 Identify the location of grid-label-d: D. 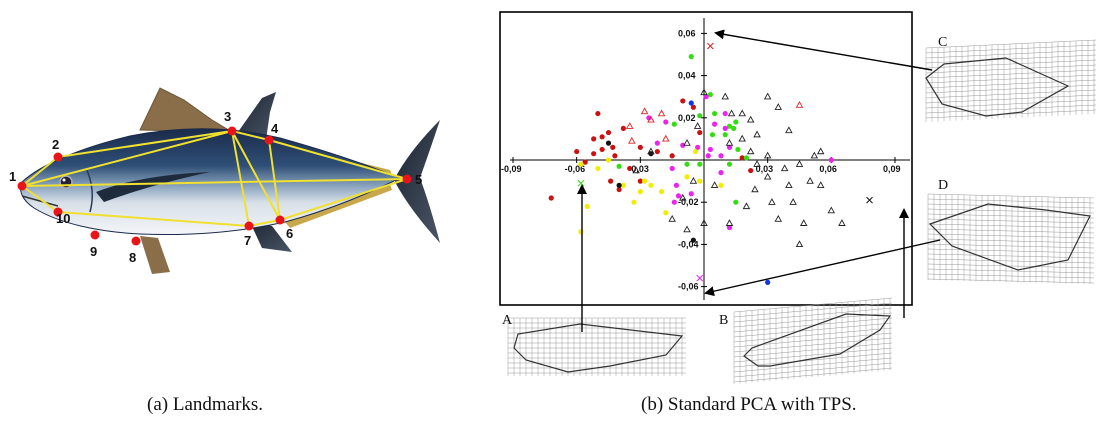
(943, 185).